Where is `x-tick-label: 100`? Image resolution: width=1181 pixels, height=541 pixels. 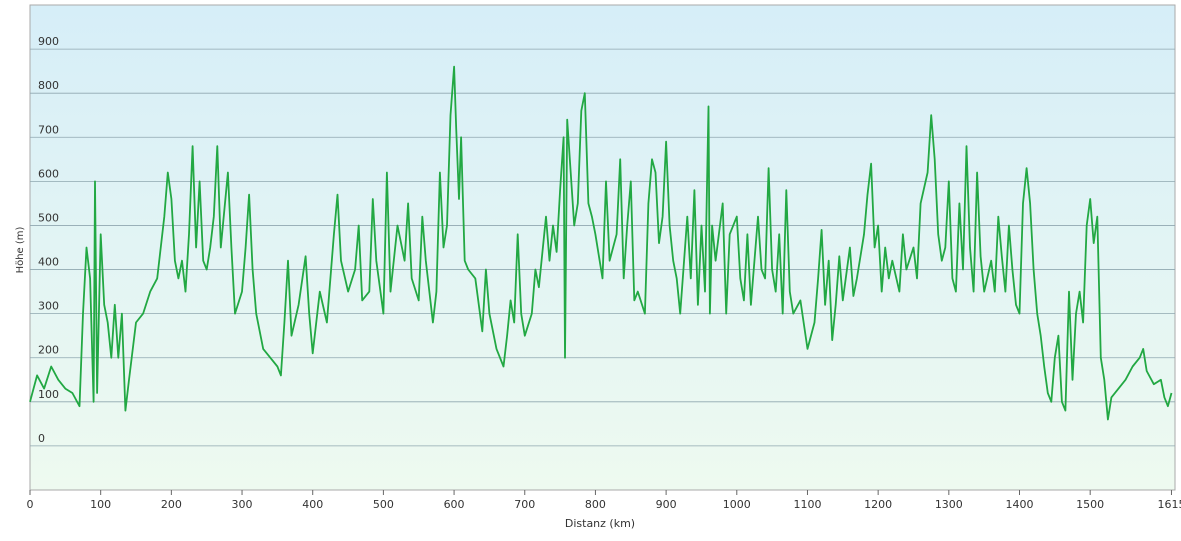 x-tick-label: 100 is located at coordinates (100, 504).